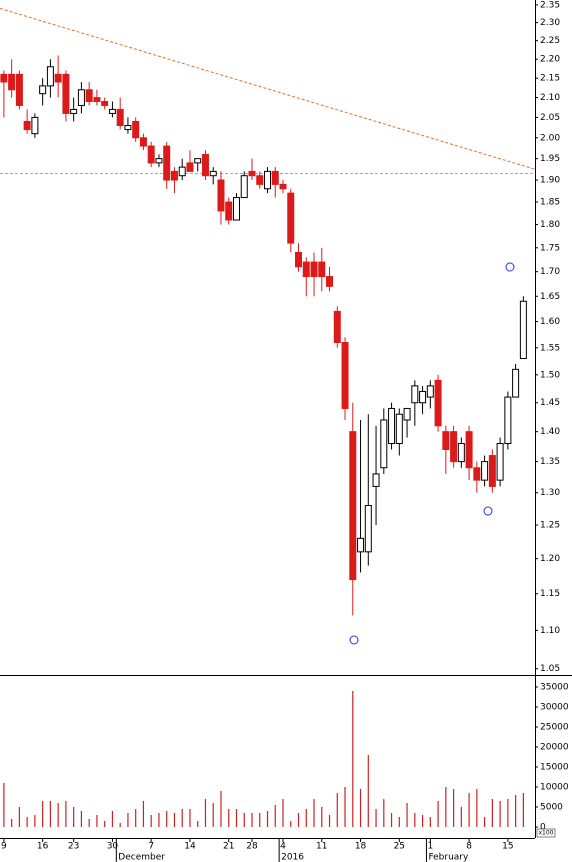 This screenshot has width=572, height=862. Describe the element at coordinates (554, 688) in the screenshot. I see `y-tick-label: 35000` at that location.